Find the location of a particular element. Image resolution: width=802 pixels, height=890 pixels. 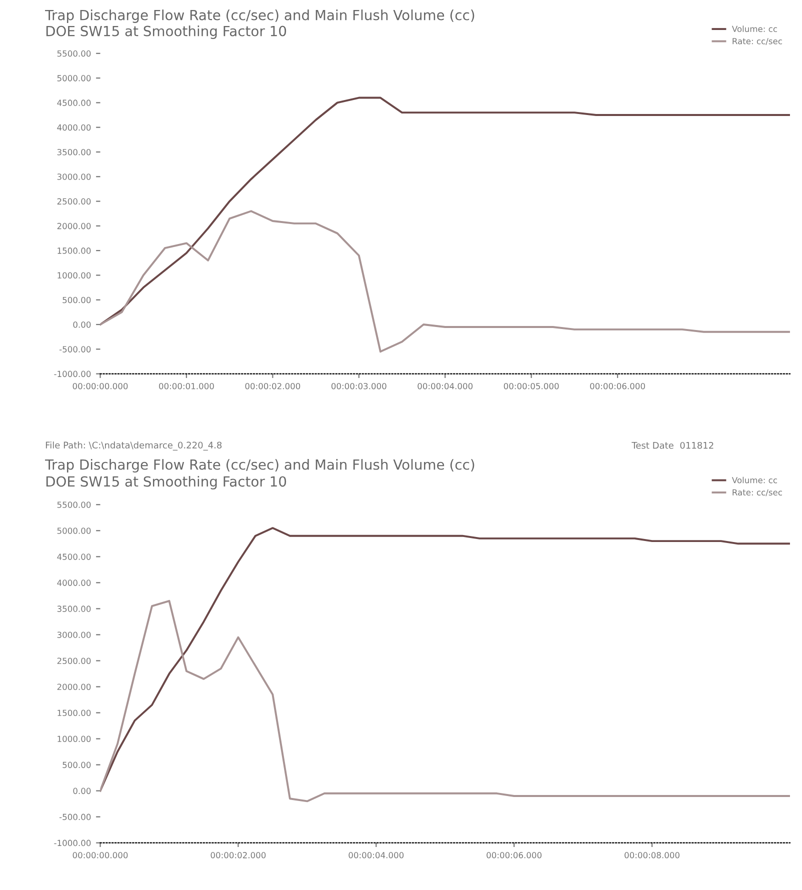

x-tick-label: 00:00:05.000 is located at coordinates (531, 386).